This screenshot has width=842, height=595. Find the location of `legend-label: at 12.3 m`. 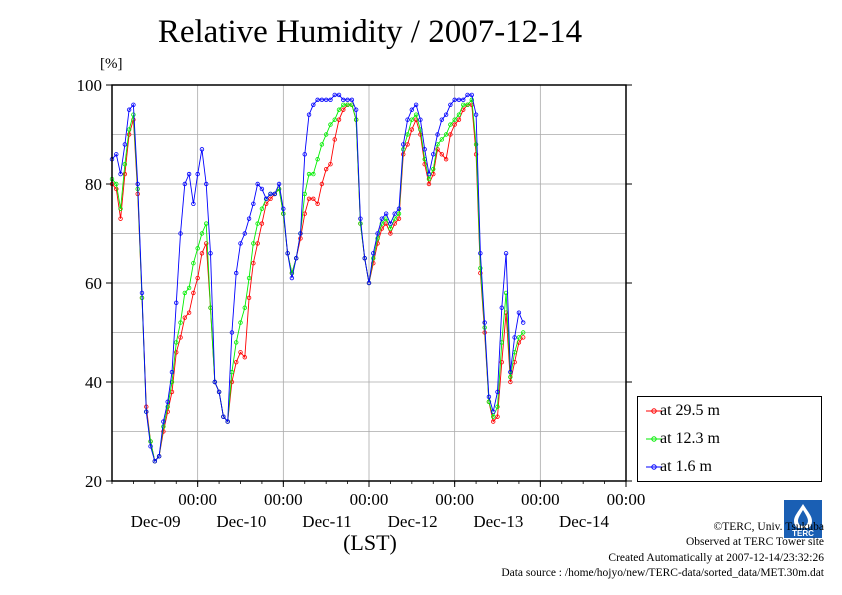

legend-label: at 12.3 m is located at coordinates (690, 438).